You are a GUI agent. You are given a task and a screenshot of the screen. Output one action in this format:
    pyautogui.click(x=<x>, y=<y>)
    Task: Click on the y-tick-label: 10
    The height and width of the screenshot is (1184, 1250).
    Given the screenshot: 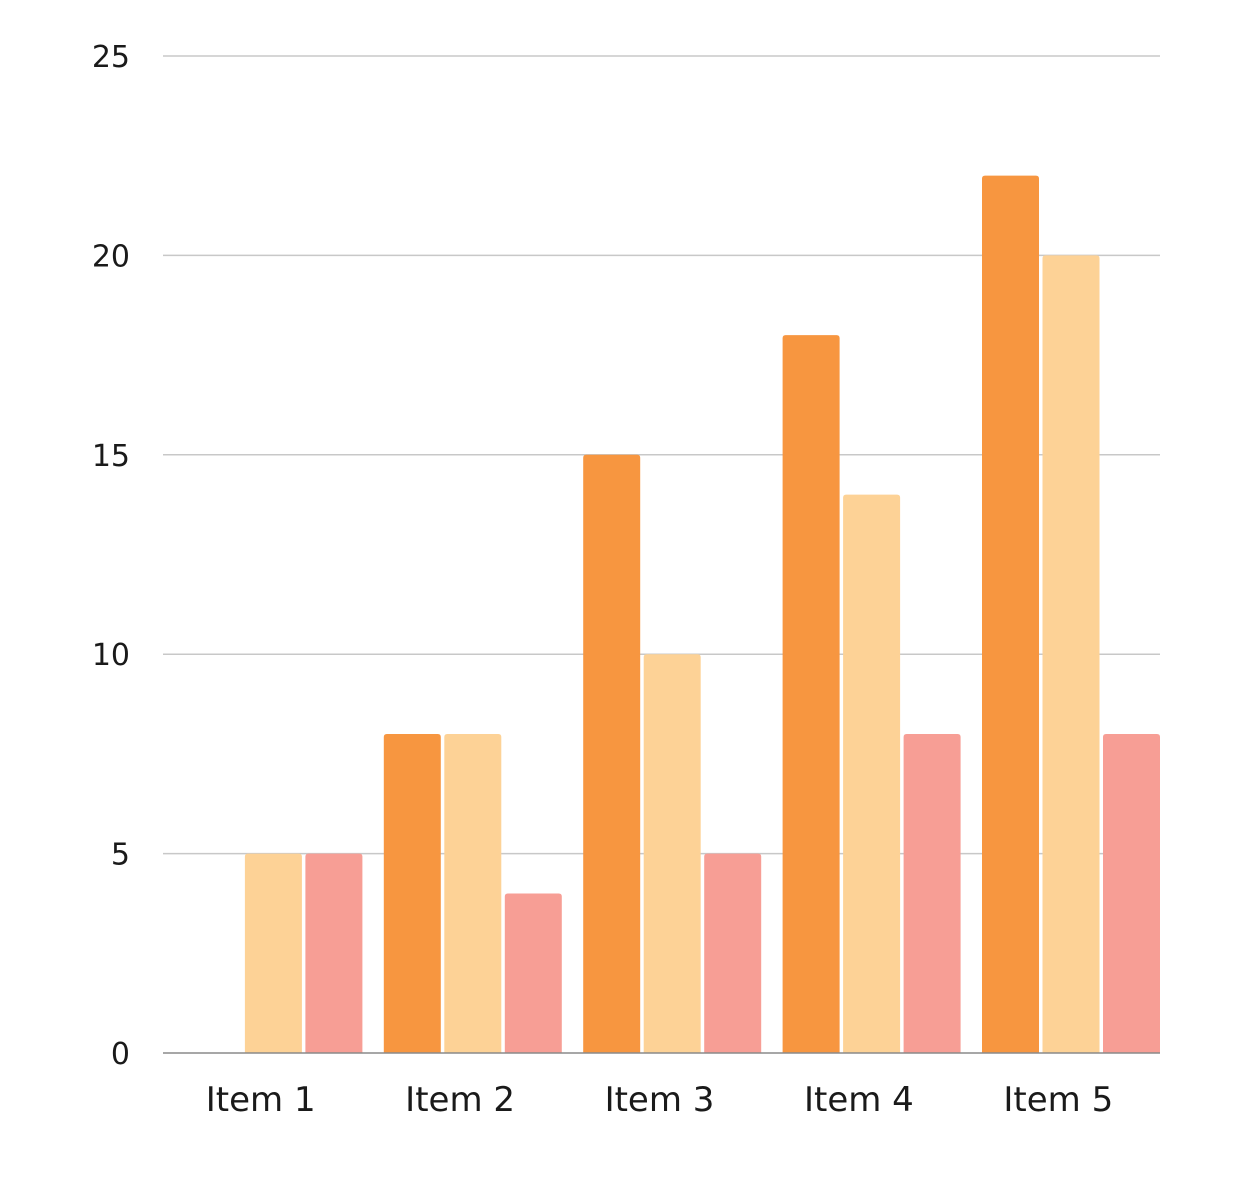 What is the action you would take?
    pyautogui.click(x=111, y=655)
    